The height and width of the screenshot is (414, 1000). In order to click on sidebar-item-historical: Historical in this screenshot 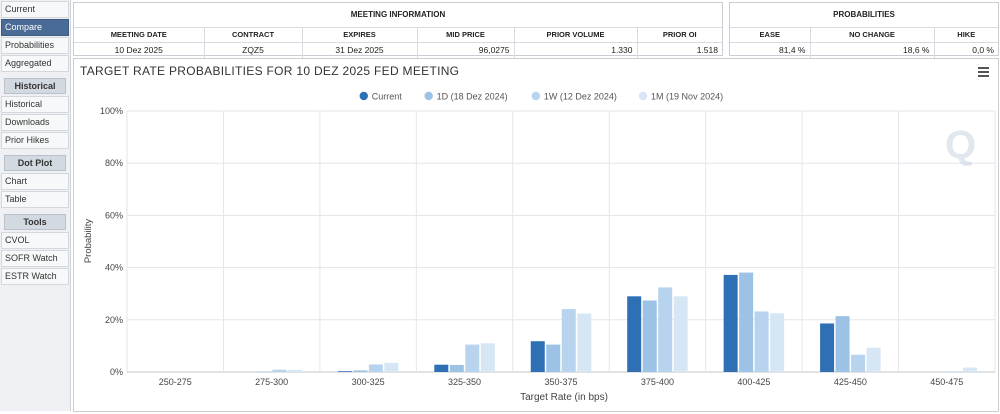, I will do `click(35, 104)`.